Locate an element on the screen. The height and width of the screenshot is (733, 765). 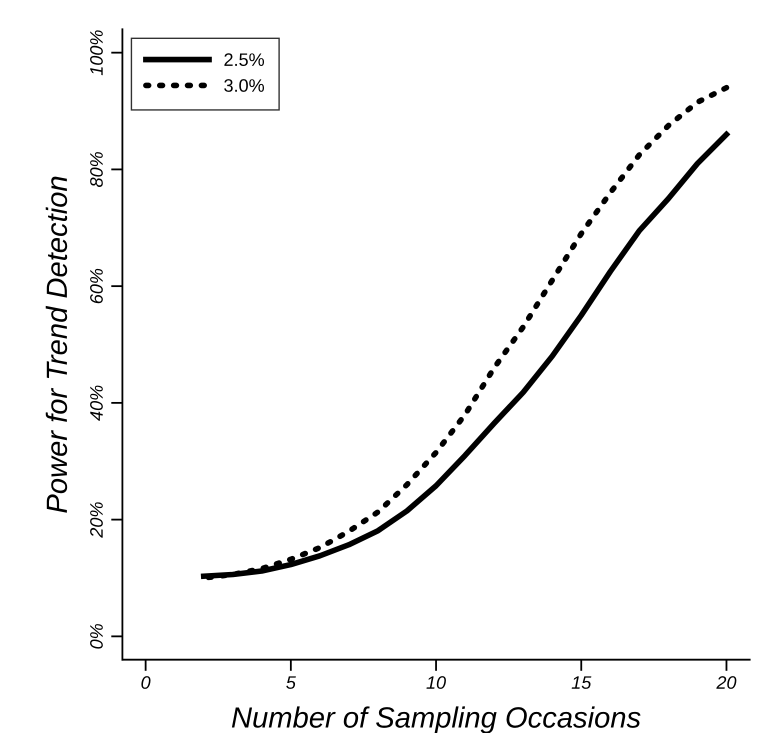
legend-label: 3.0% is located at coordinates (244, 85).